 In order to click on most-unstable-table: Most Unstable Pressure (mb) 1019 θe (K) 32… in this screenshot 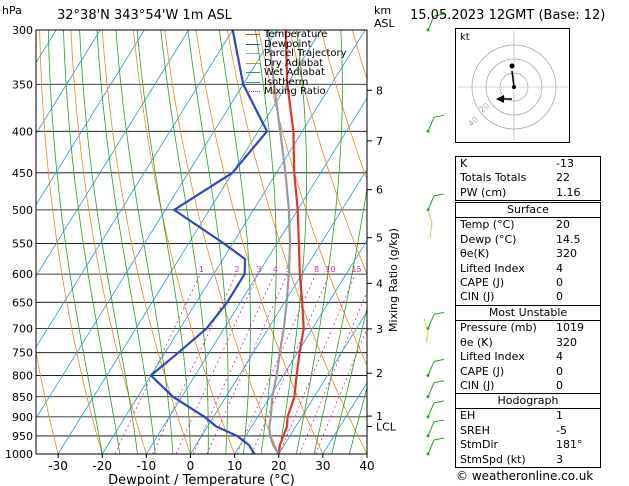, I will do `click(528, 350)`.